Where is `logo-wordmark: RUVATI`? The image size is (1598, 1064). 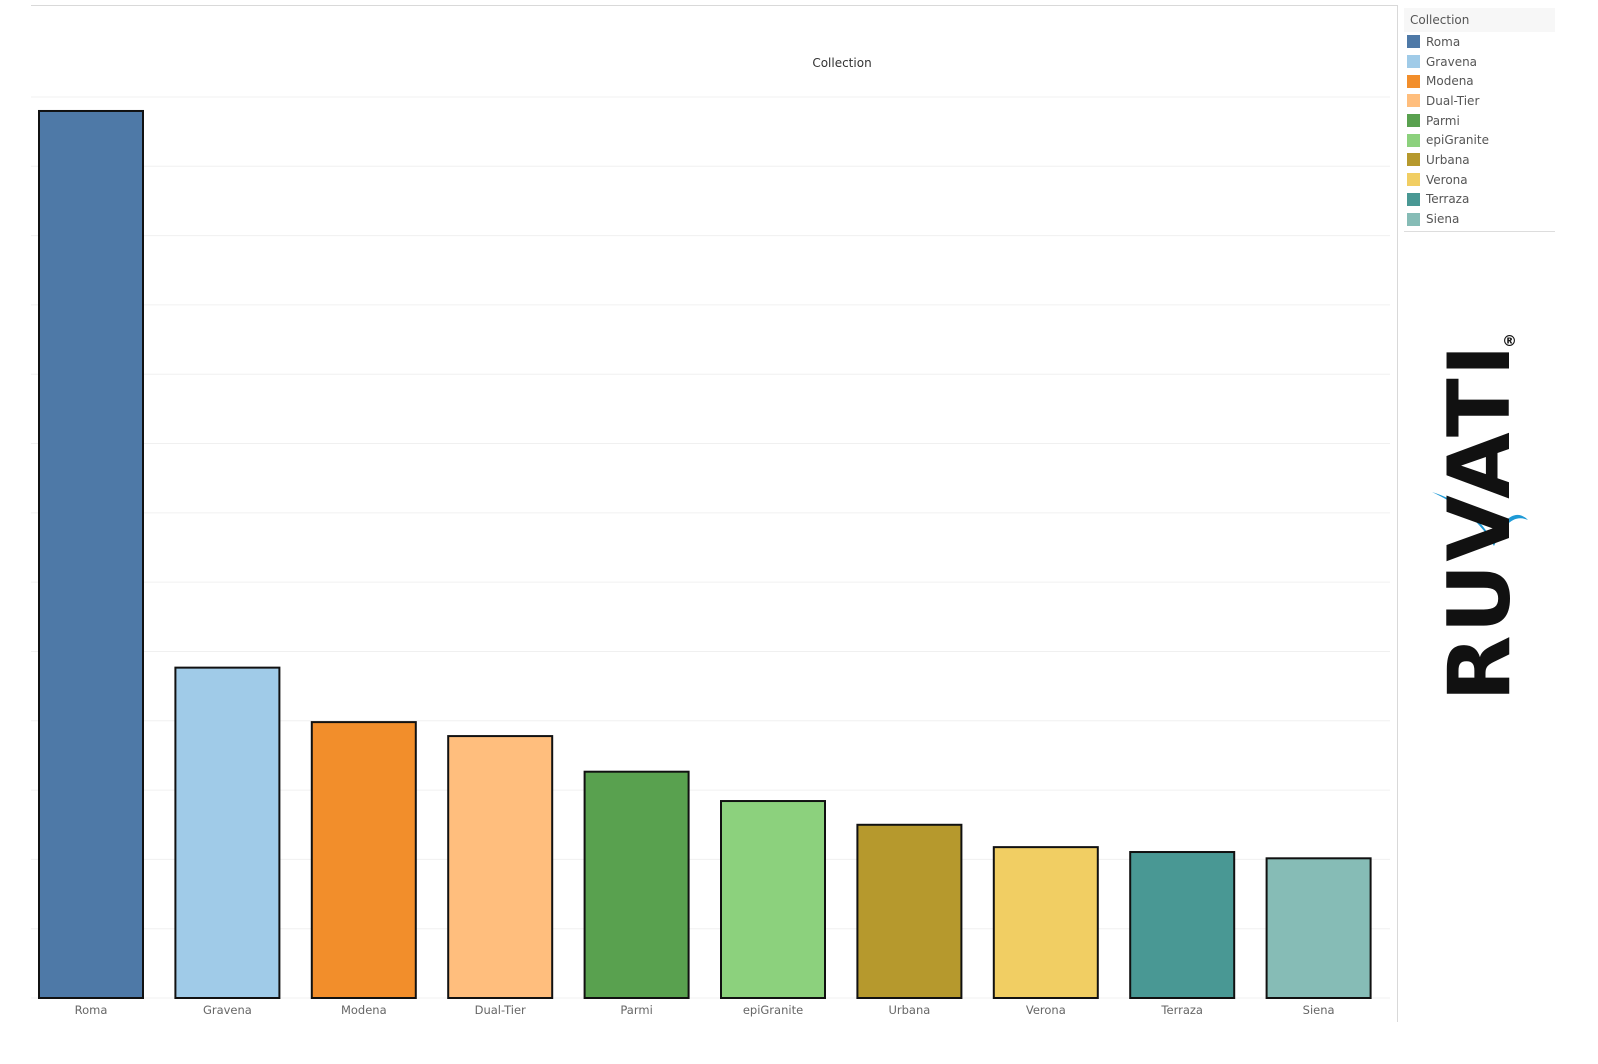 logo-wordmark: RUVATI is located at coordinates (1480, 522).